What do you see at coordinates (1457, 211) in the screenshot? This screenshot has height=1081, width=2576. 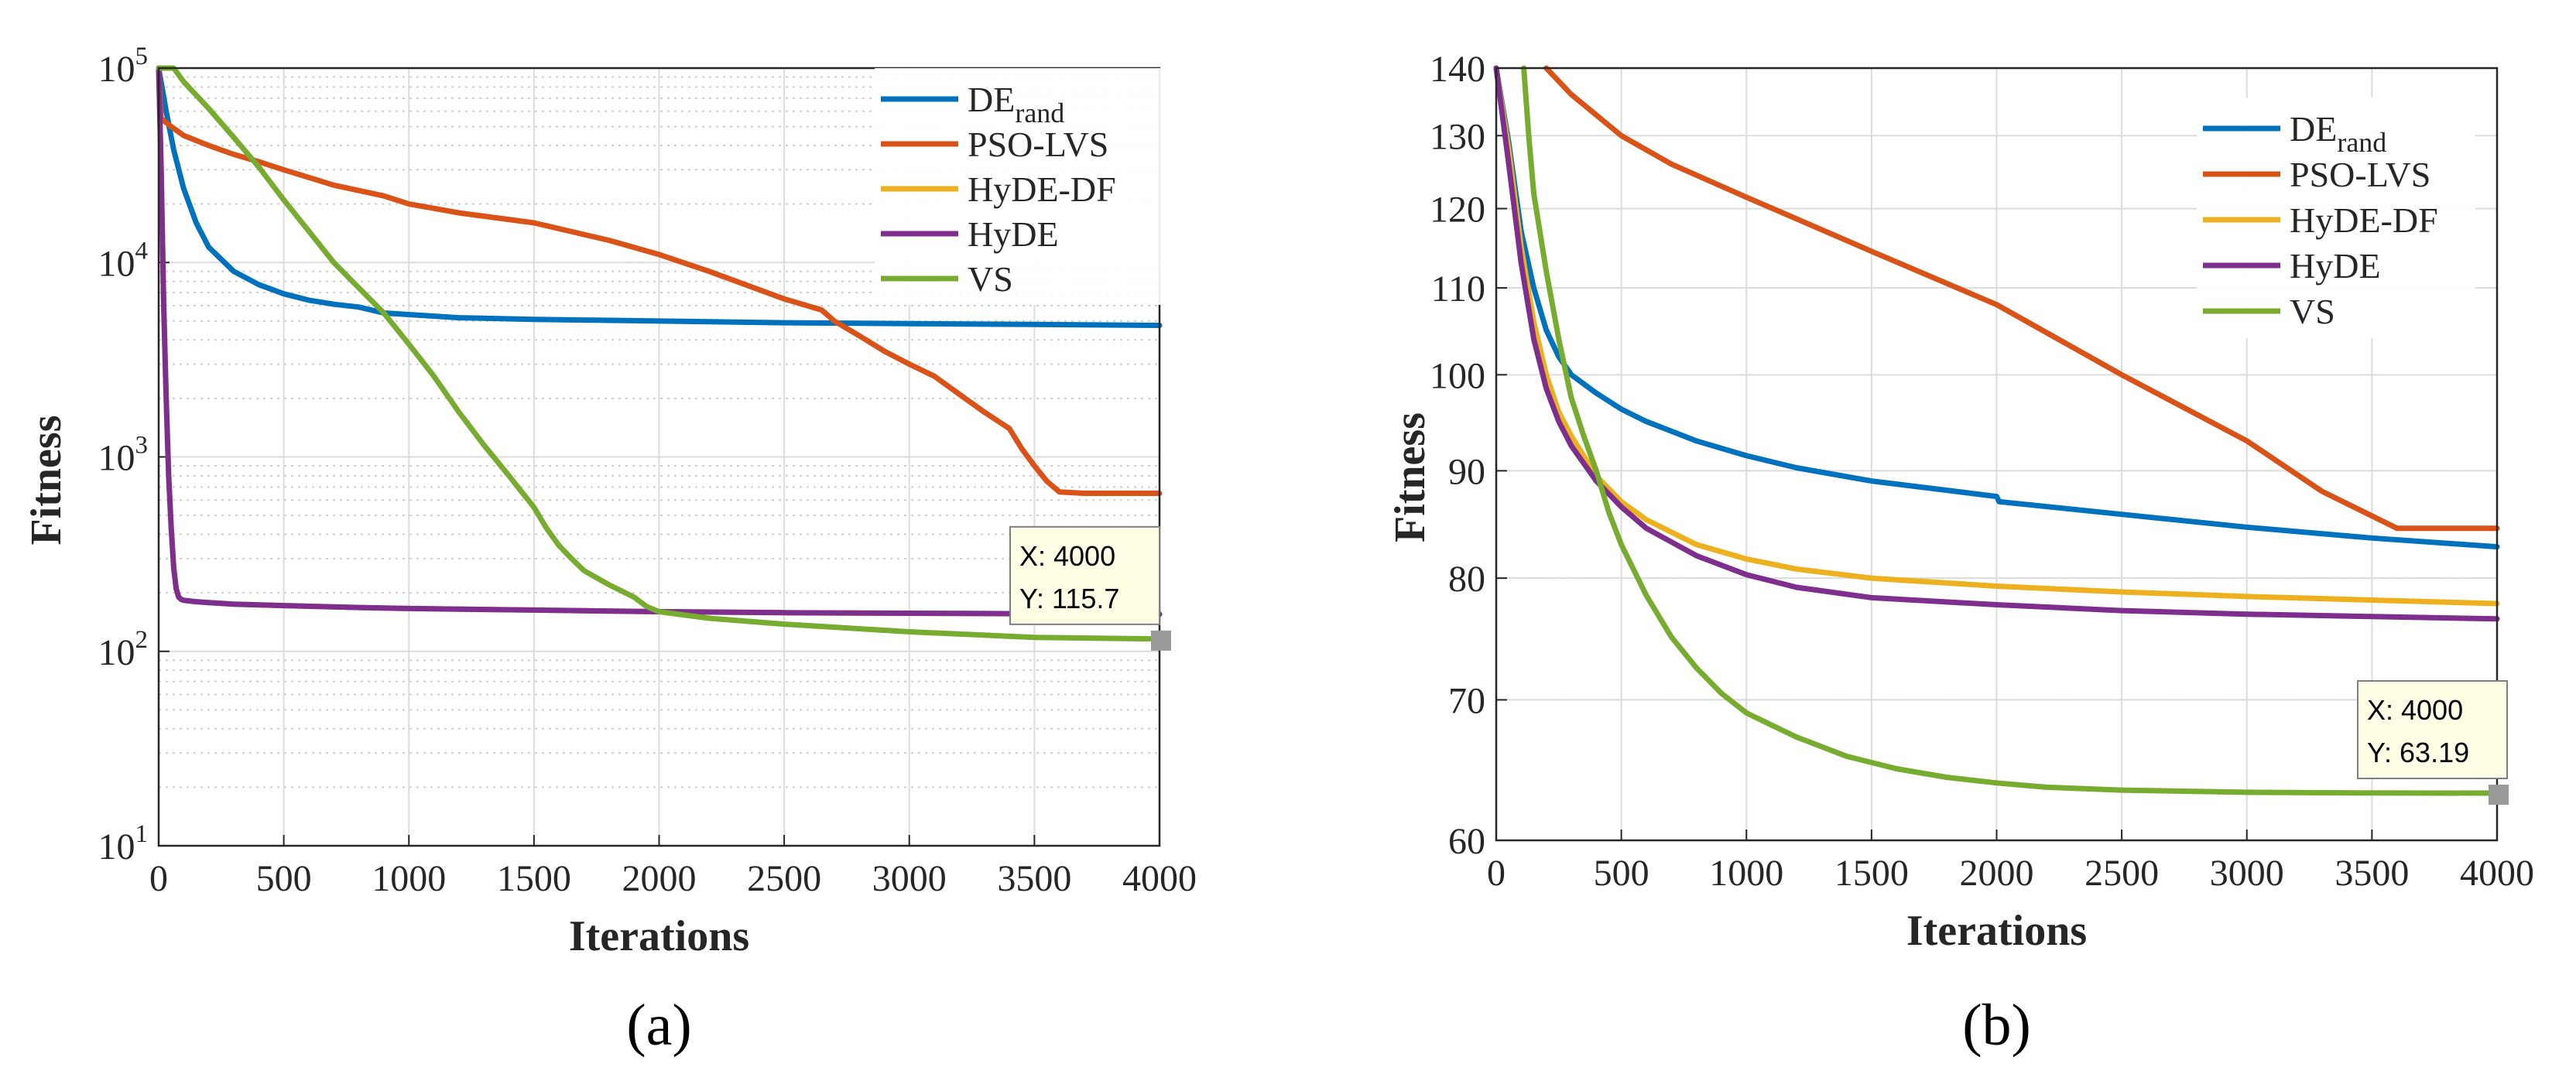 I see `y-tick-label: 120` at bounding box center [1457, 211].